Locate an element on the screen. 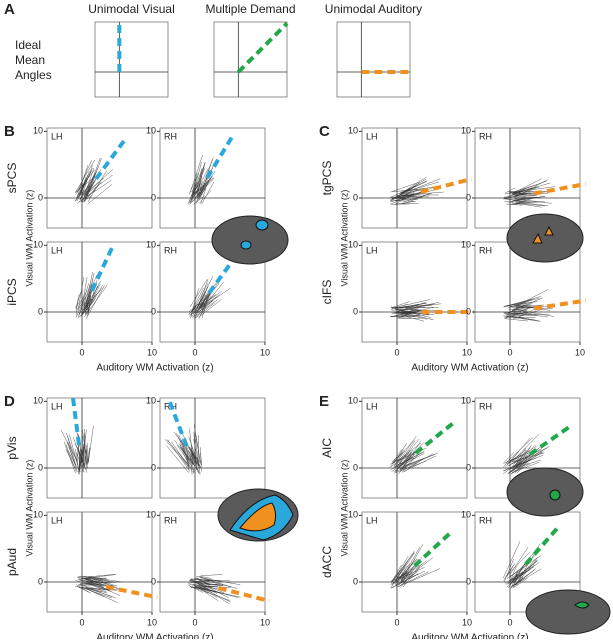 This screenshot has width=613, height=644. region-label: pVis is located at coordinates (12, 447).